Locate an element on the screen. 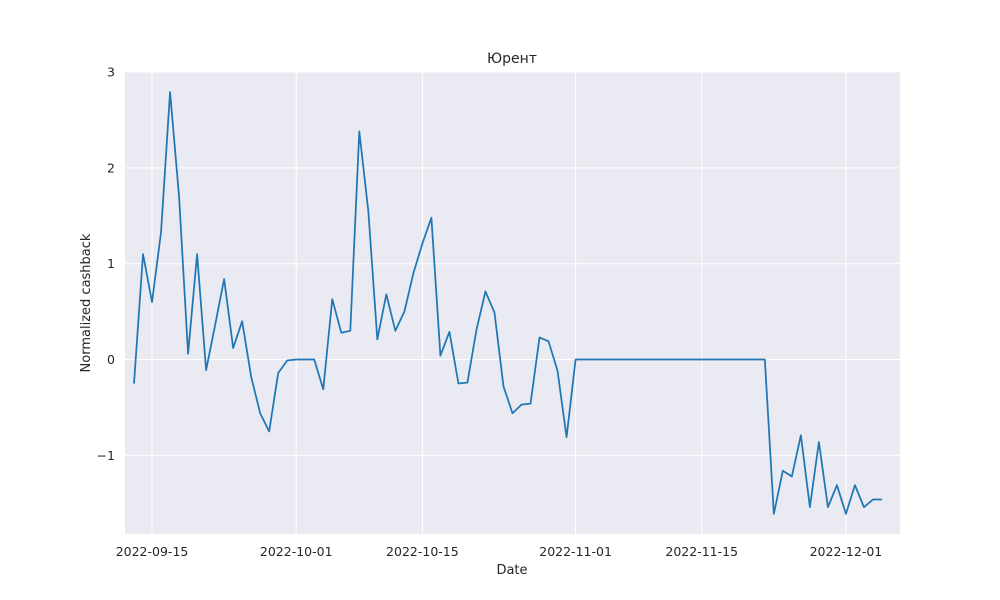 Image resolution: width=1000 pixels, height=600 pixels. x-tick-label: 2022-12-01 is located at coordinates (846, 551).